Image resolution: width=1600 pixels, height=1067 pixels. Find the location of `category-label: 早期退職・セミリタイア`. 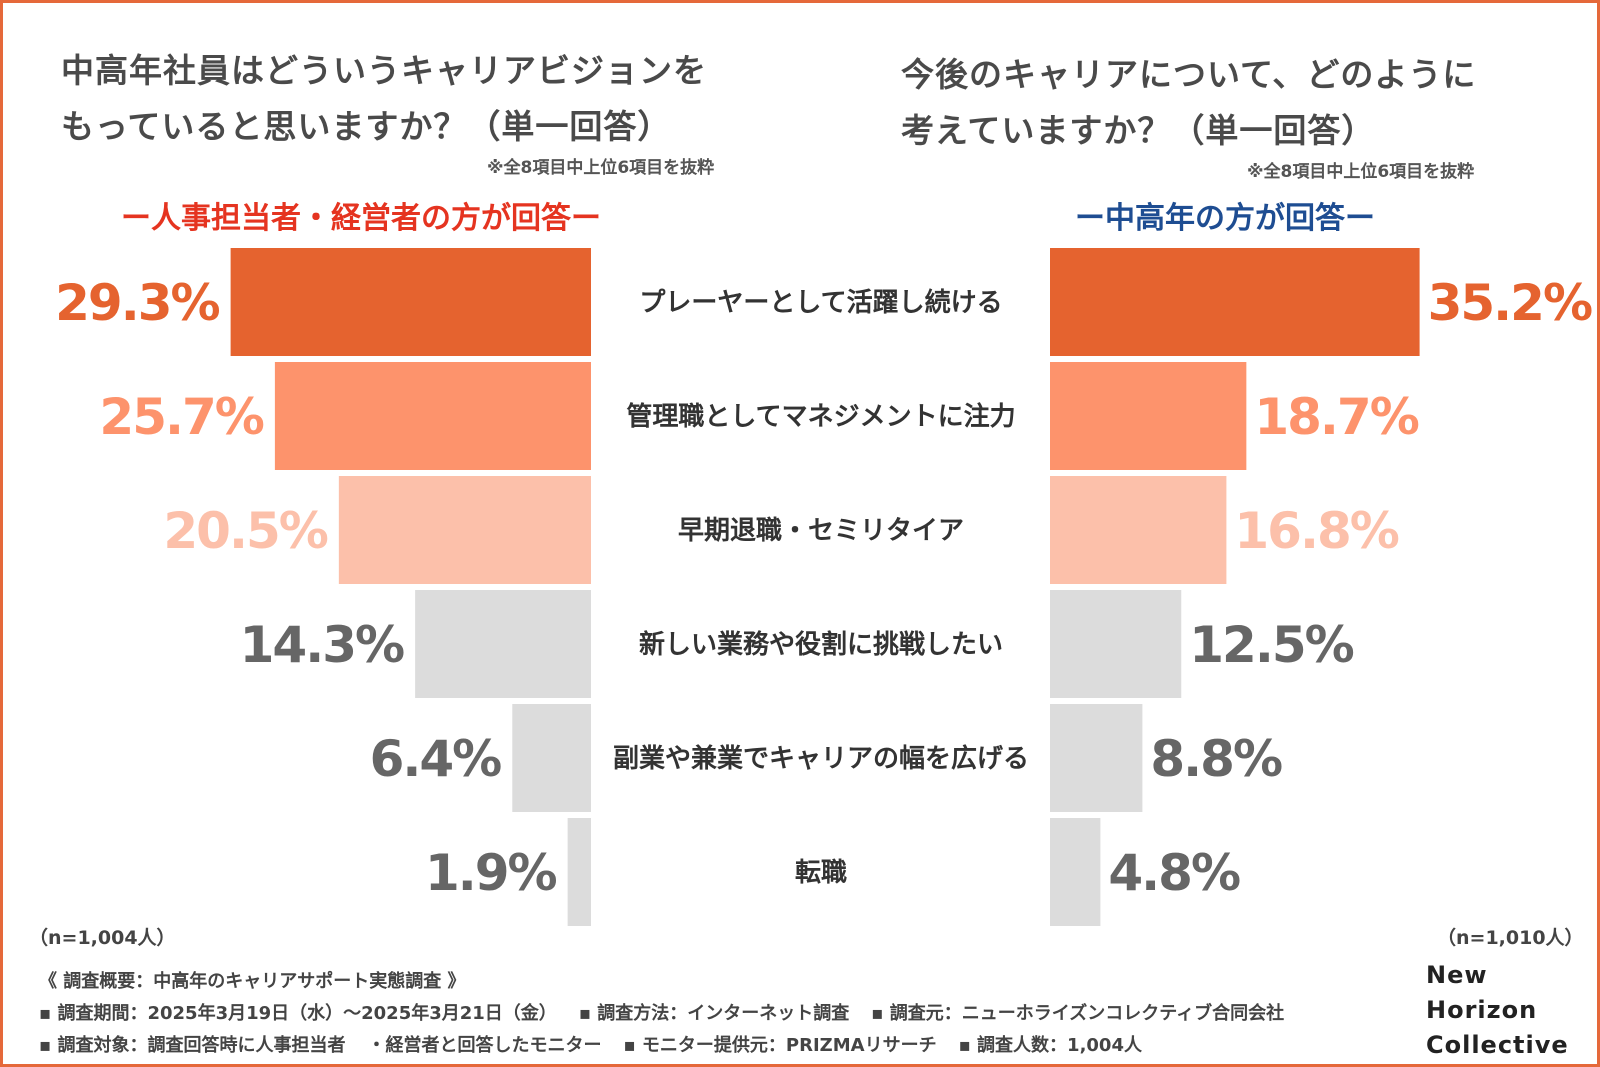

category-label: 早期退職・セミリタイア is located at coordinates (821, 531).